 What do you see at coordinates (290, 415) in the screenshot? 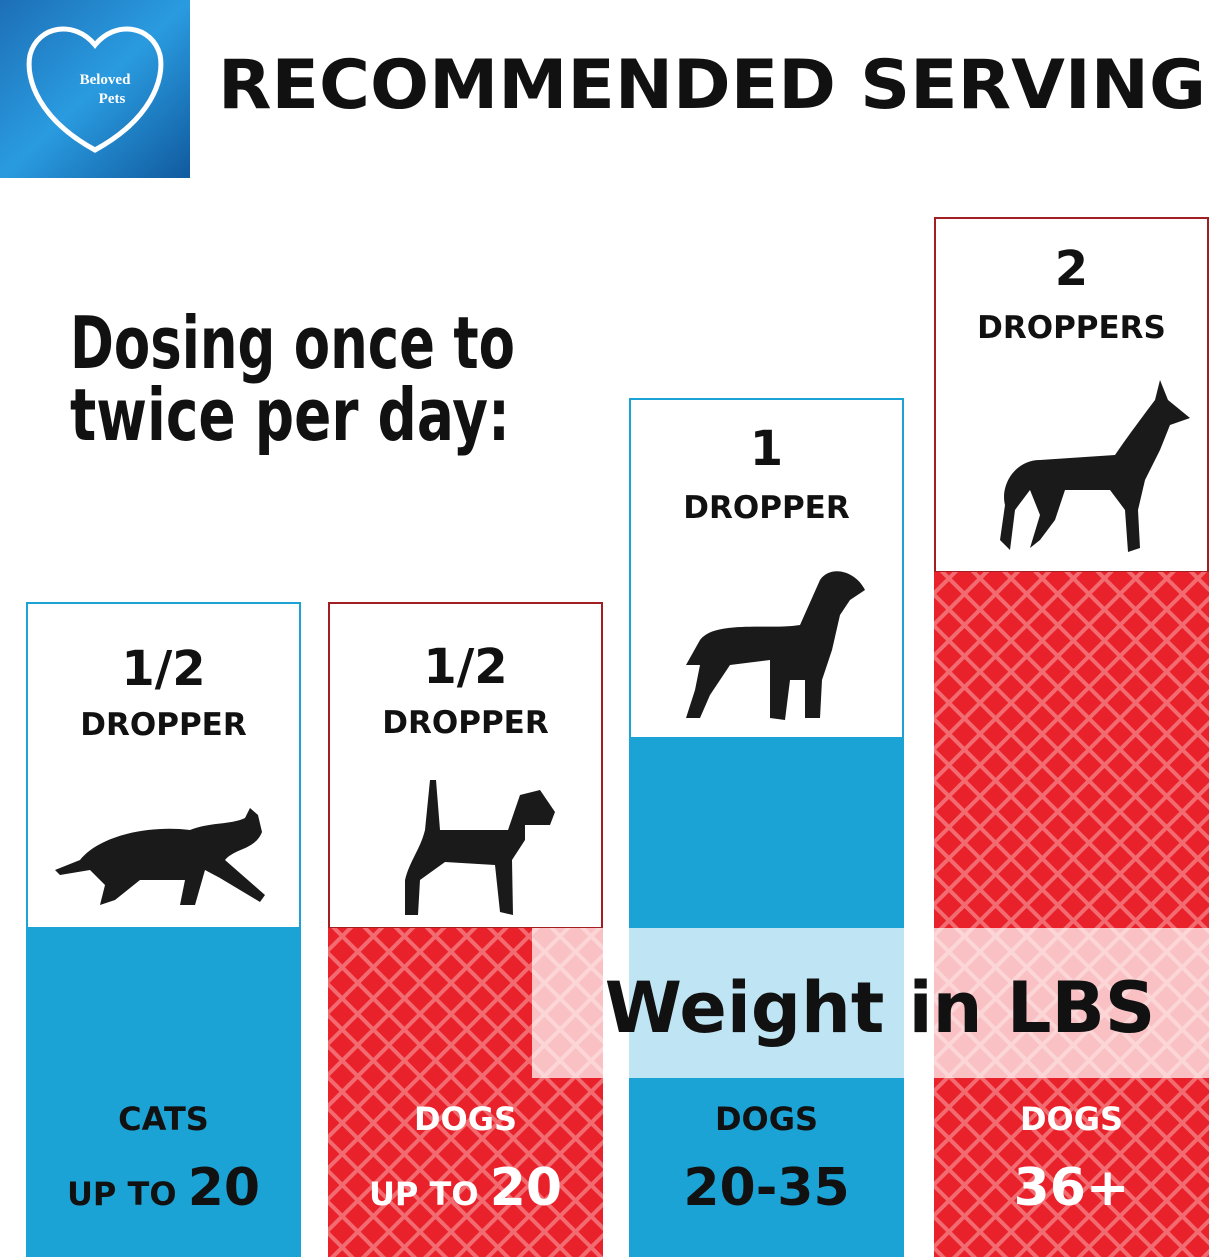
I see `subtitle: twice per day:` at bounding box center [290, 415].